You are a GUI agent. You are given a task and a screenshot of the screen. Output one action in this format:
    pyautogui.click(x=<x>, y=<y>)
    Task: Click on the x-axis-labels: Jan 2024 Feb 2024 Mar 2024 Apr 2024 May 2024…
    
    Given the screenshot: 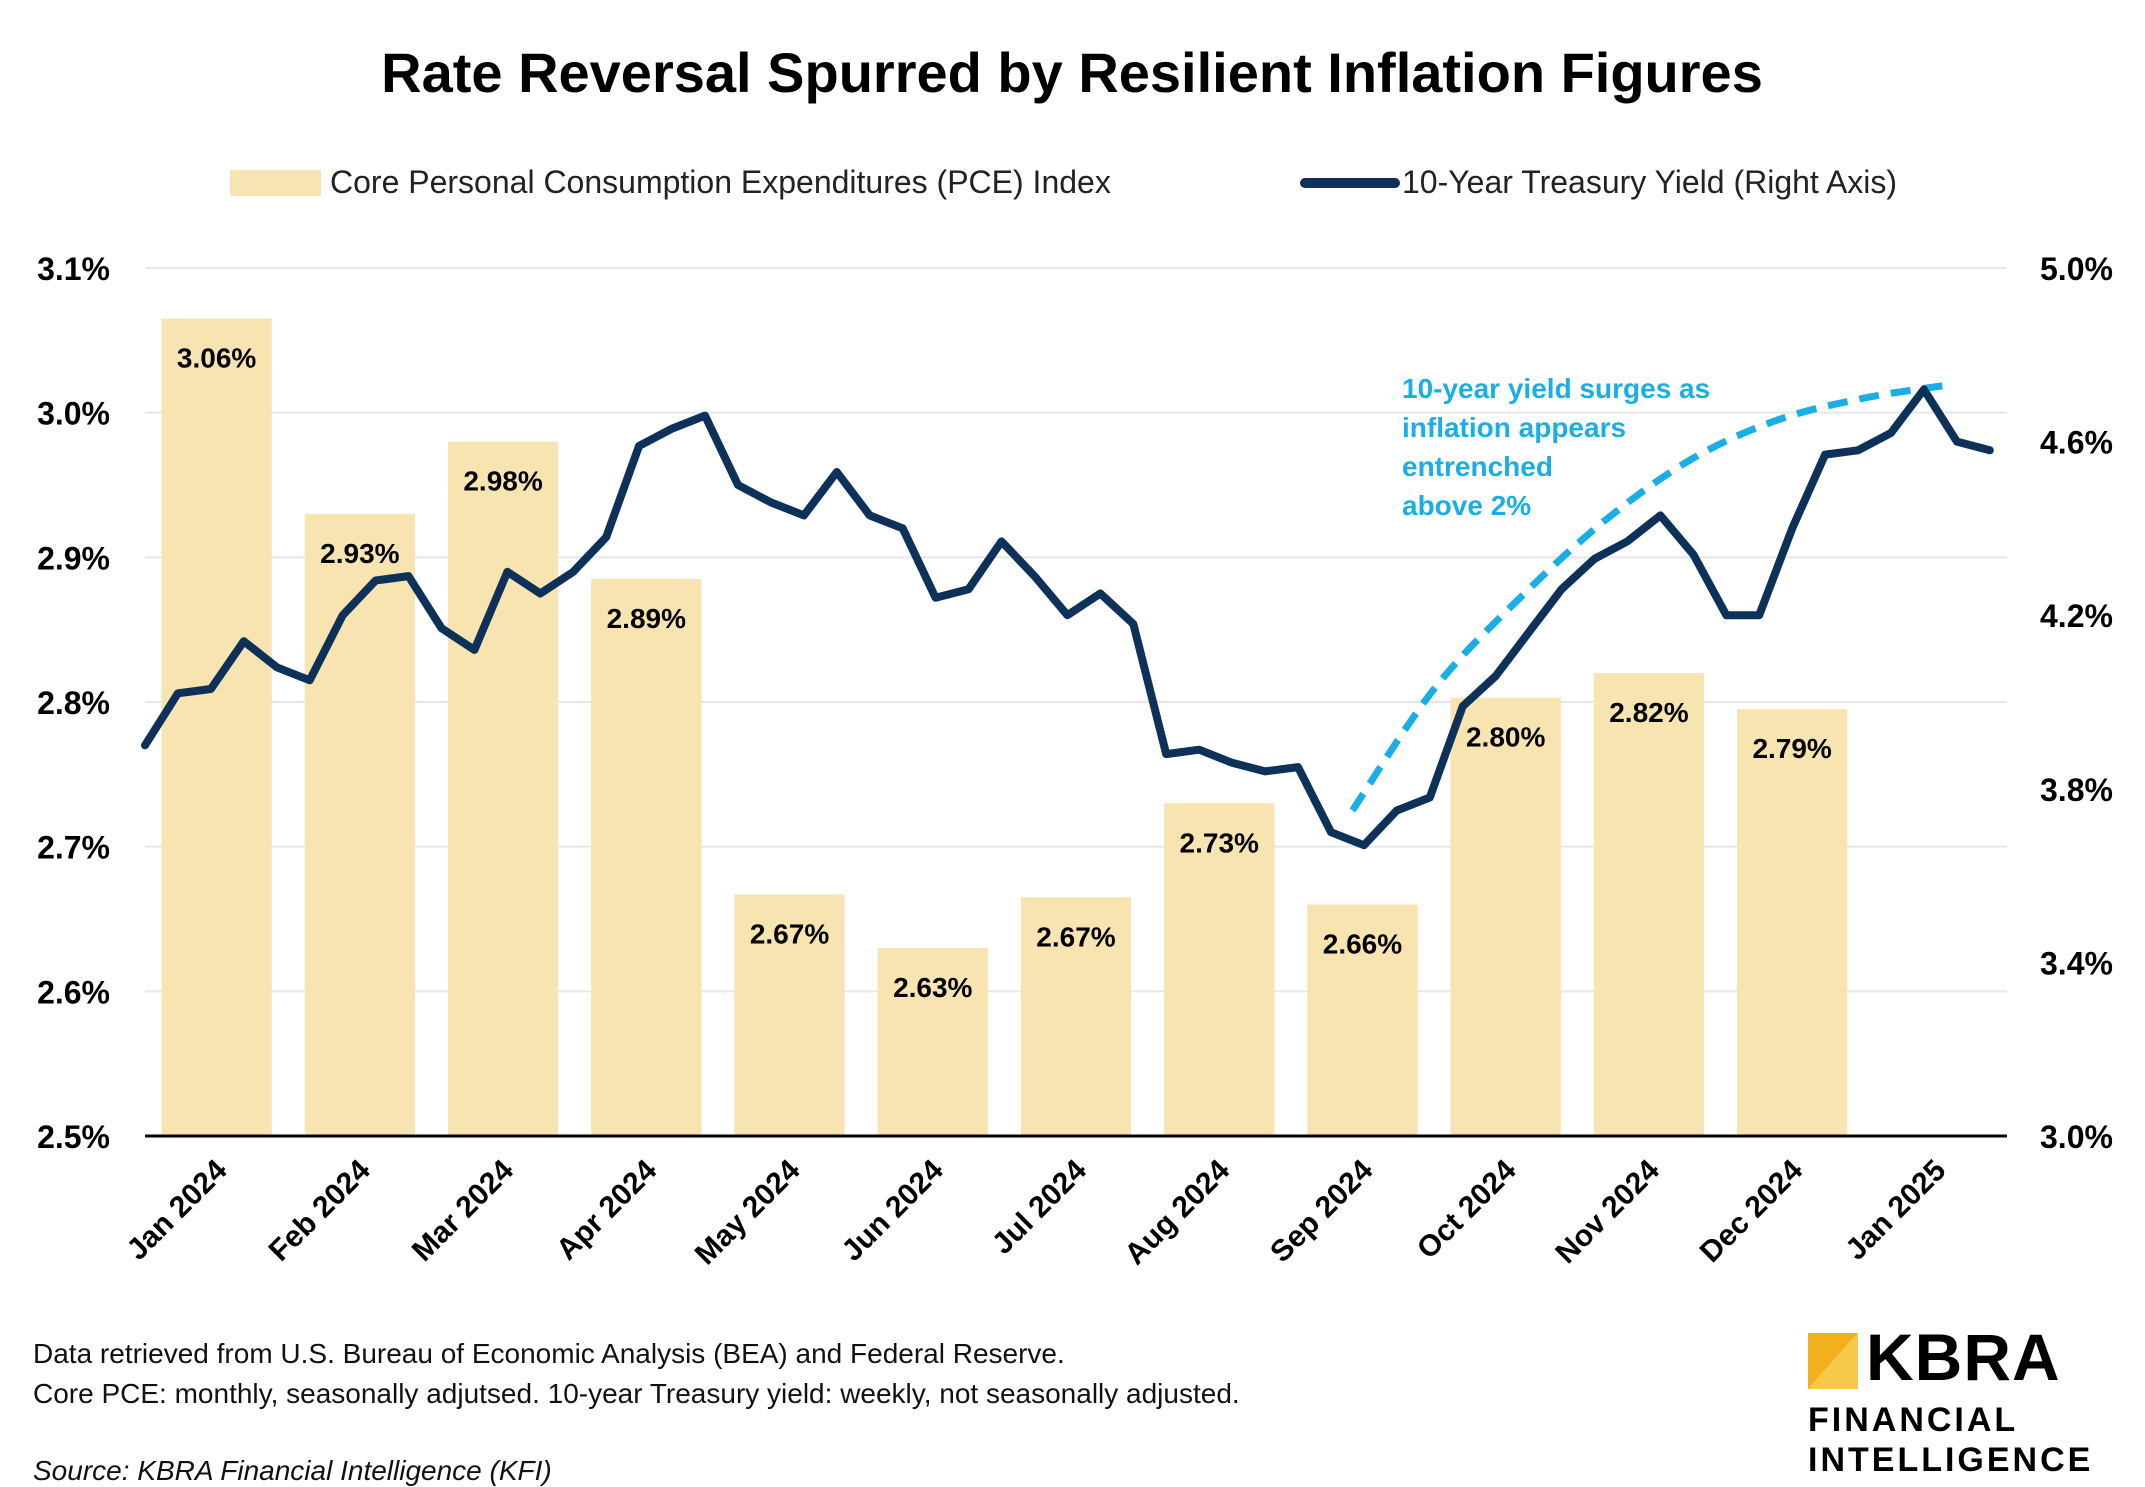 What is the action you would take?
    pyautogui.click(x=1037, y=1212)
    